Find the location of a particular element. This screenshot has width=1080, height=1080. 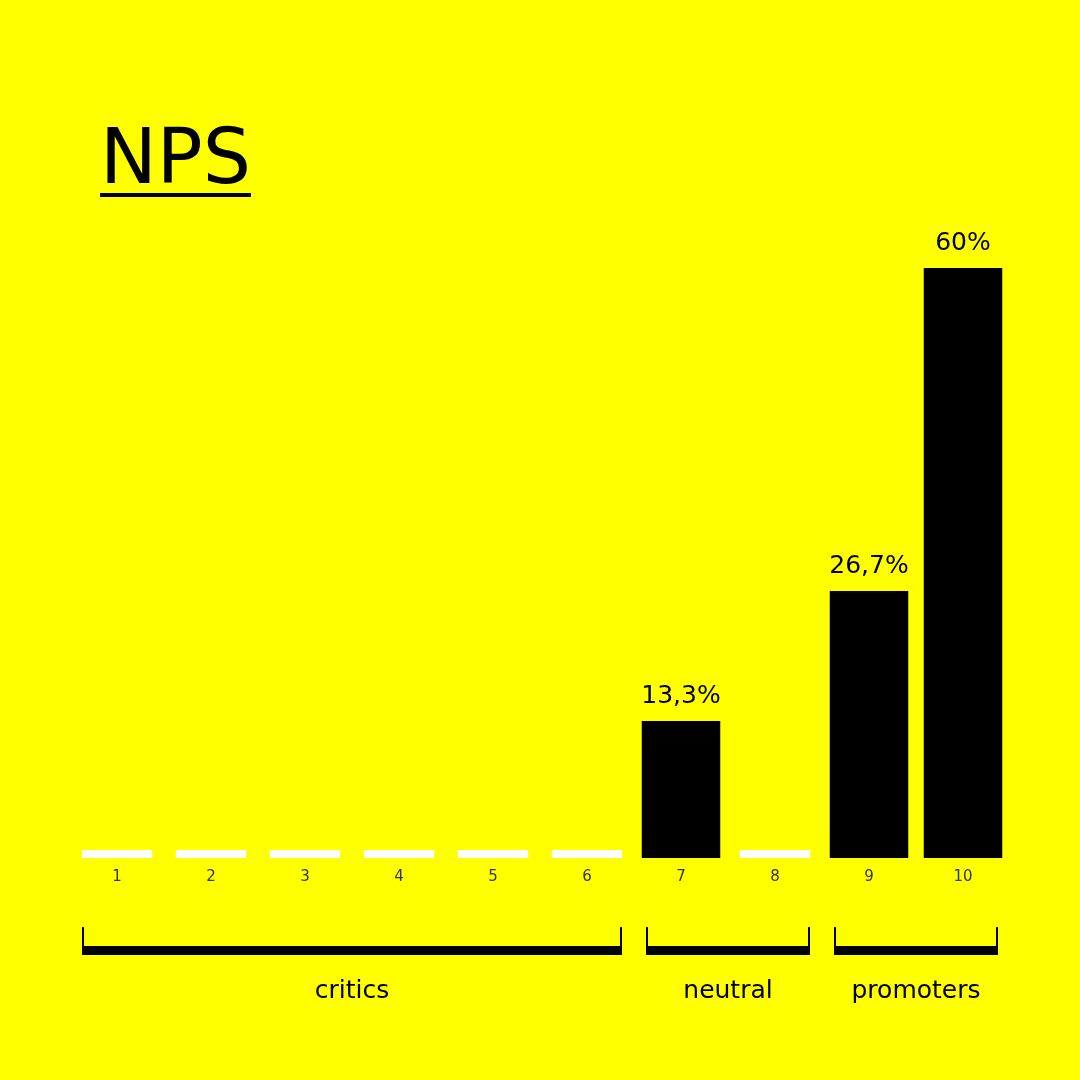

text: neutral is located at coordinates (728, 990).